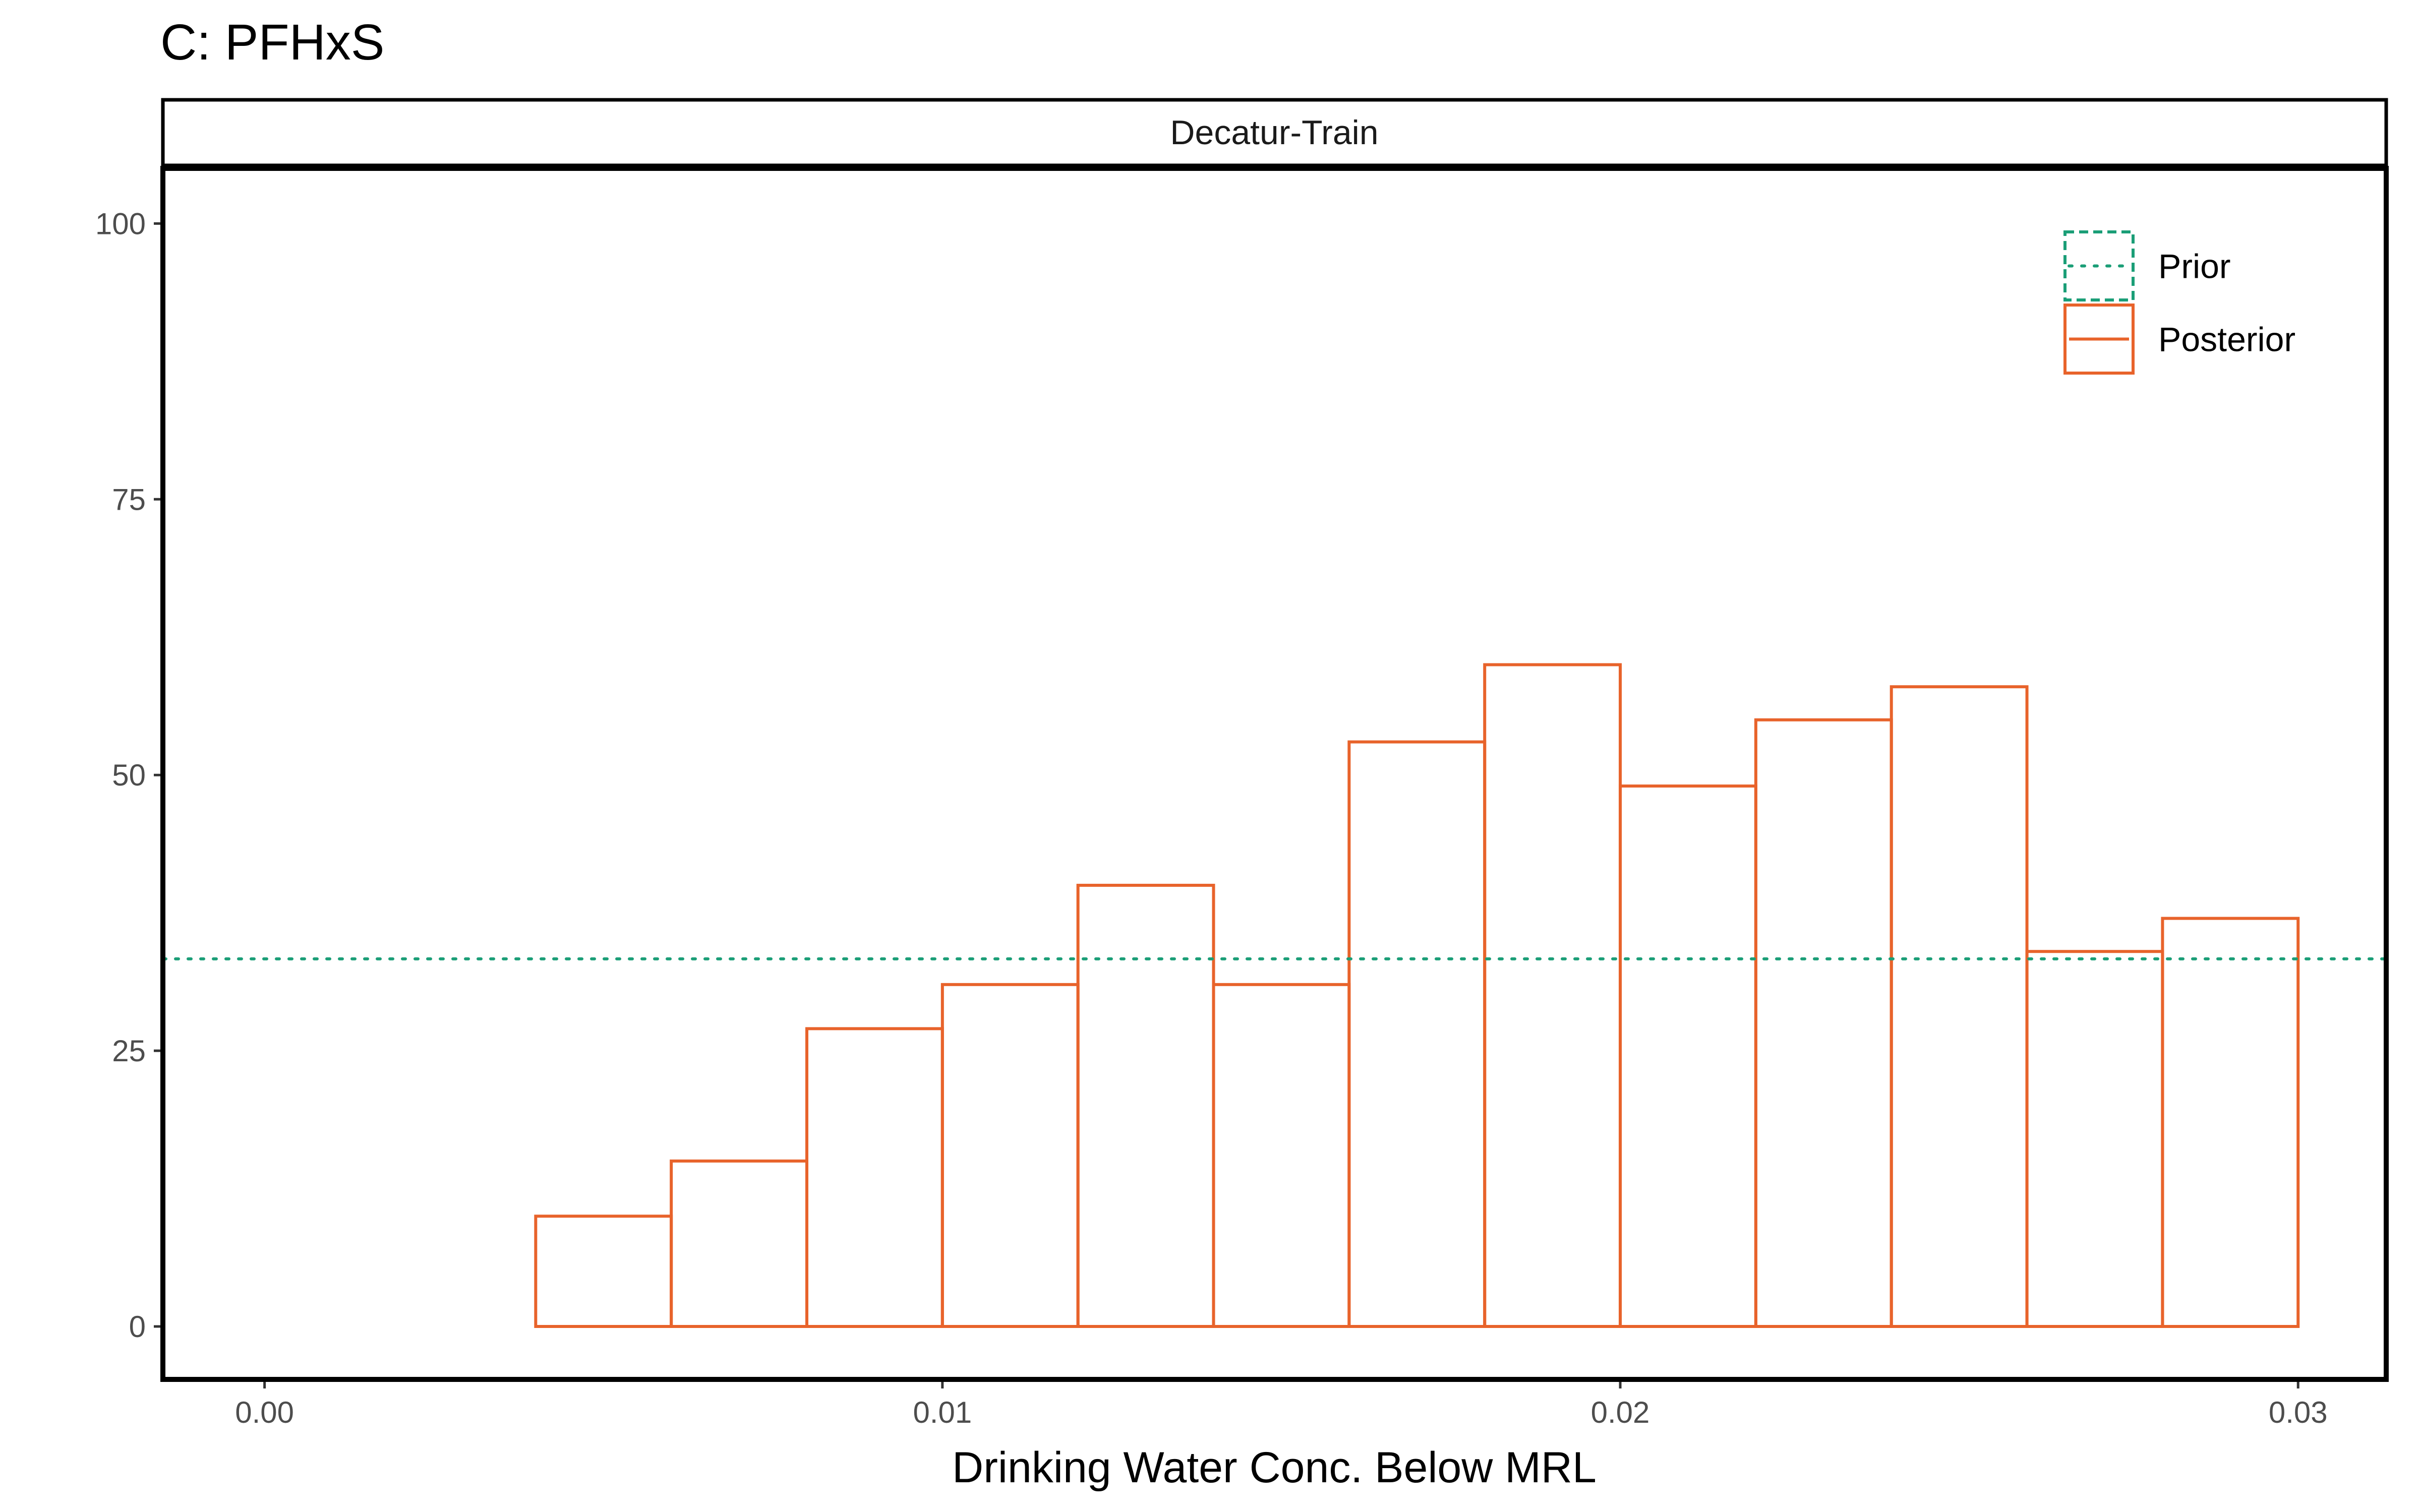 The height and width of the screenshot is (1512, 2420). I want to click on y-tick-label: 75, so click(129, 499).